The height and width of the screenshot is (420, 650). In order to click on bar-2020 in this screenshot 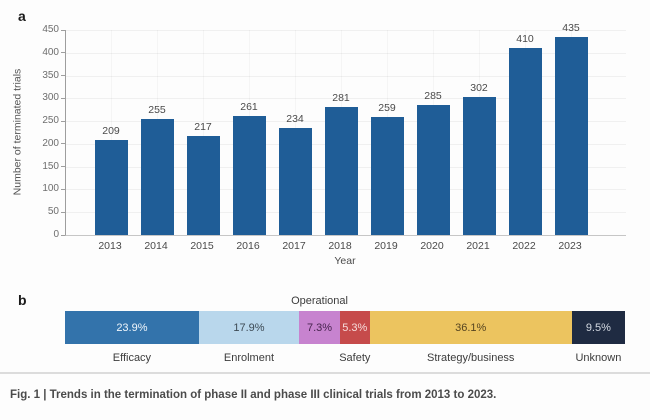, I will do `click(433, 170)`.